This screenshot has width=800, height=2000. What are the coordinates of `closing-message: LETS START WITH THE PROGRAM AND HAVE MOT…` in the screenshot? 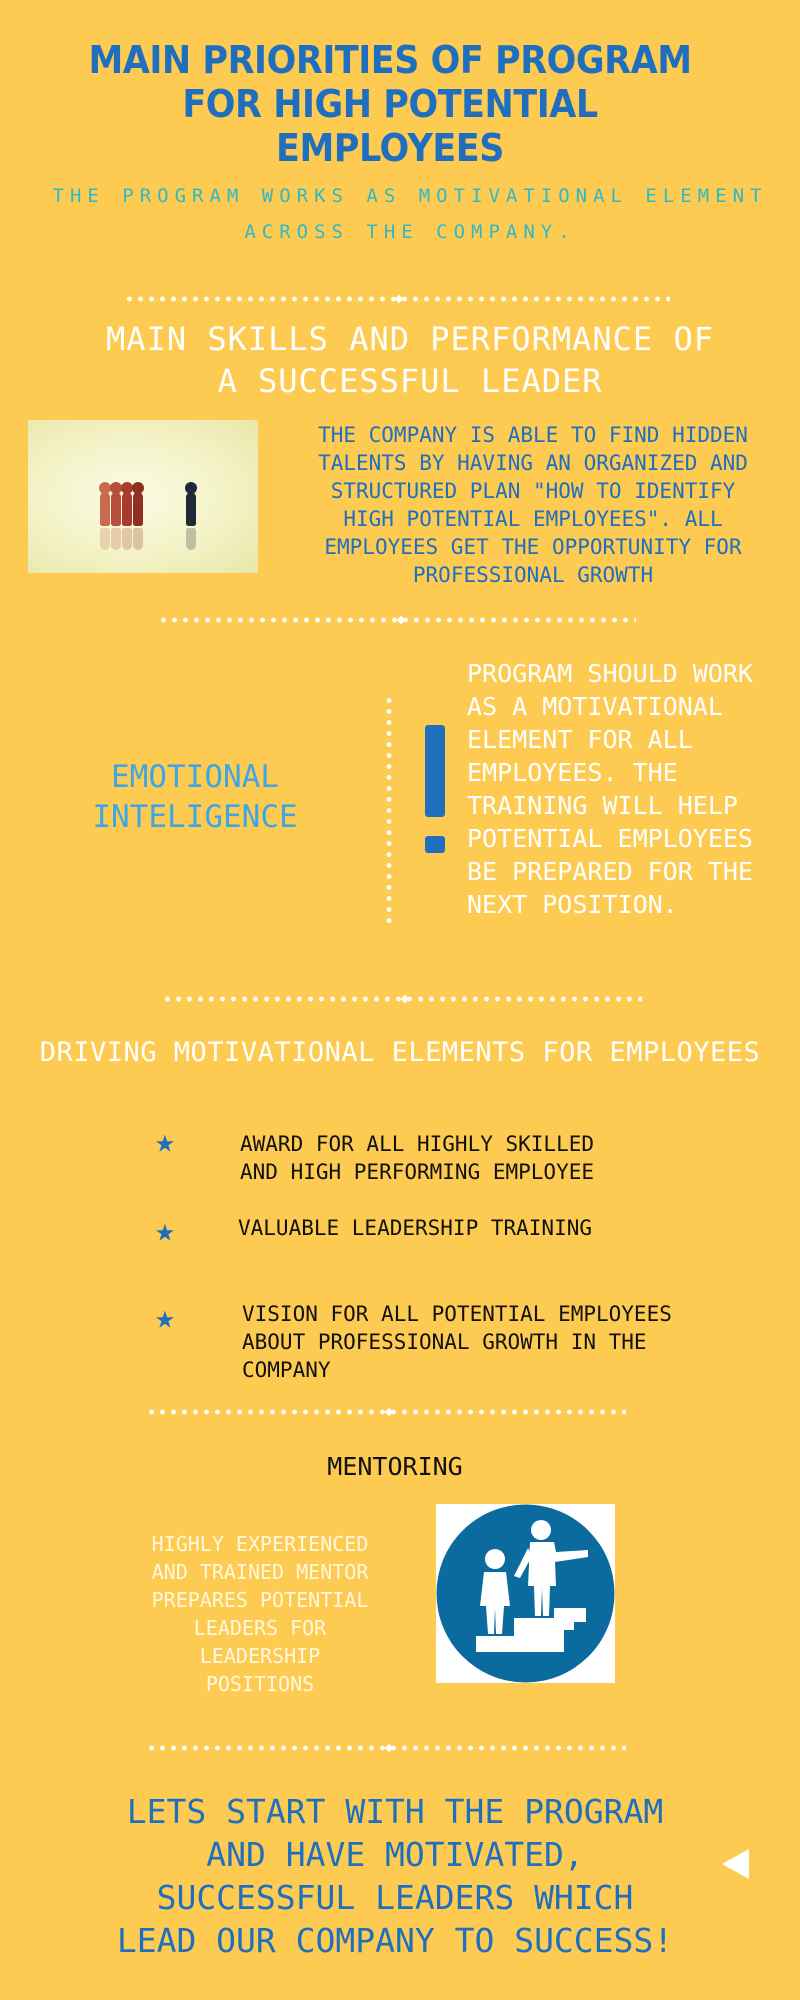 It's located at (395, 1876).